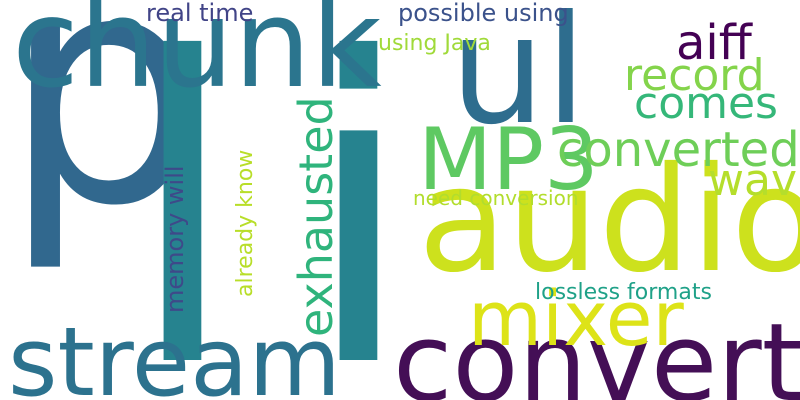 The image size is (800, 400). What do you see at coordinates (518, 79) in the screenshot?
I see `word-ul: ul` at bounding box center [518, 79].